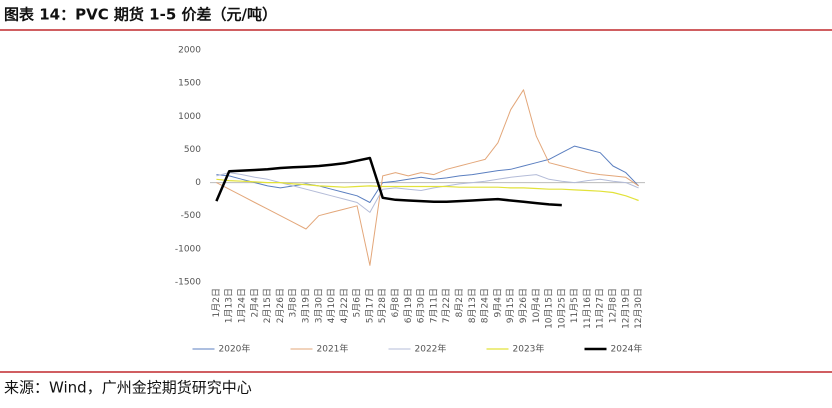 The width and height of the screenshot is (832, 408). I want to click on x-tick-label: 10月25日, so click(561, 308).